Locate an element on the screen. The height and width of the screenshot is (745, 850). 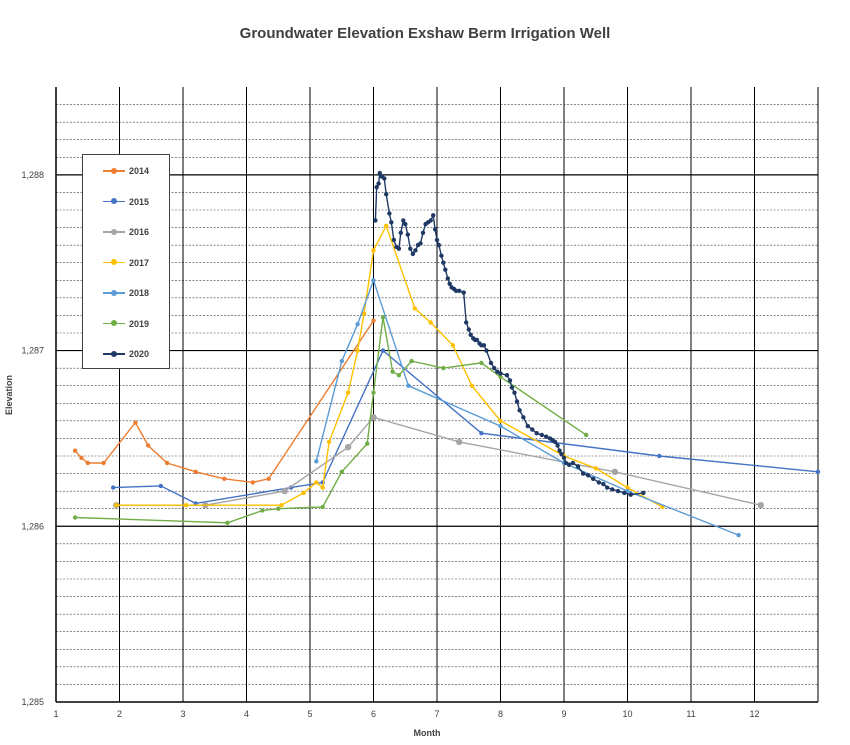
x-tick-label: 6 is located at coordinates (373, 714).